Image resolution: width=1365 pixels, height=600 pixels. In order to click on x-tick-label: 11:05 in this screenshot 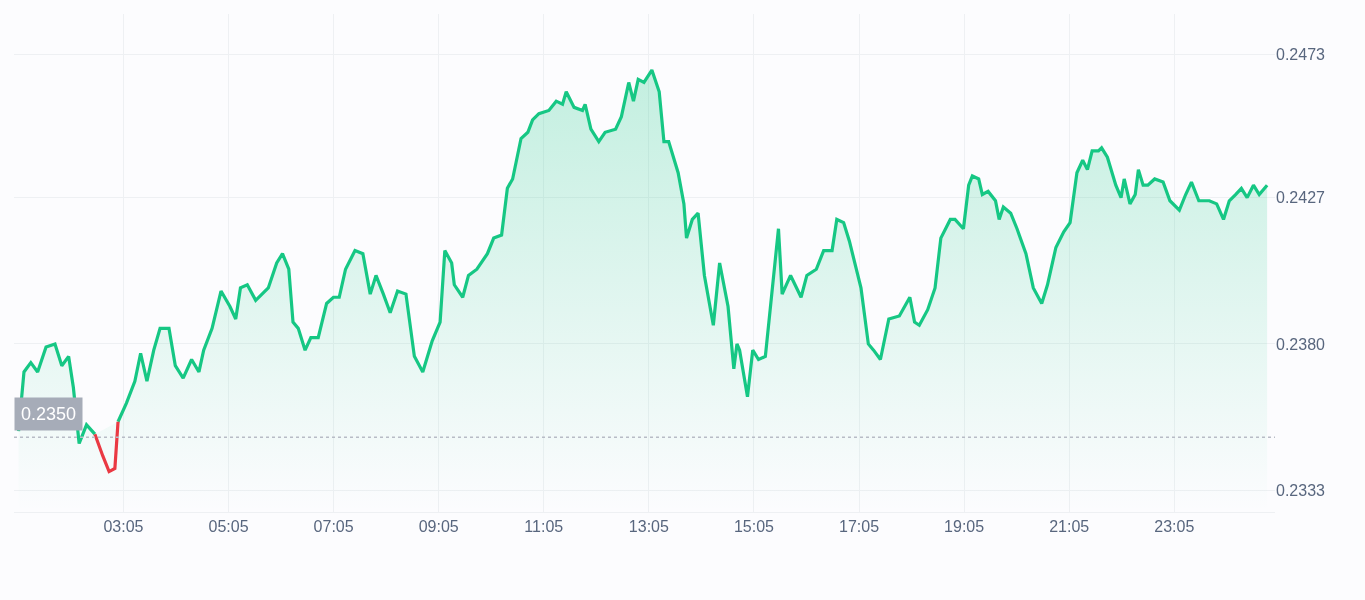, I will do `click(544, 527)`.